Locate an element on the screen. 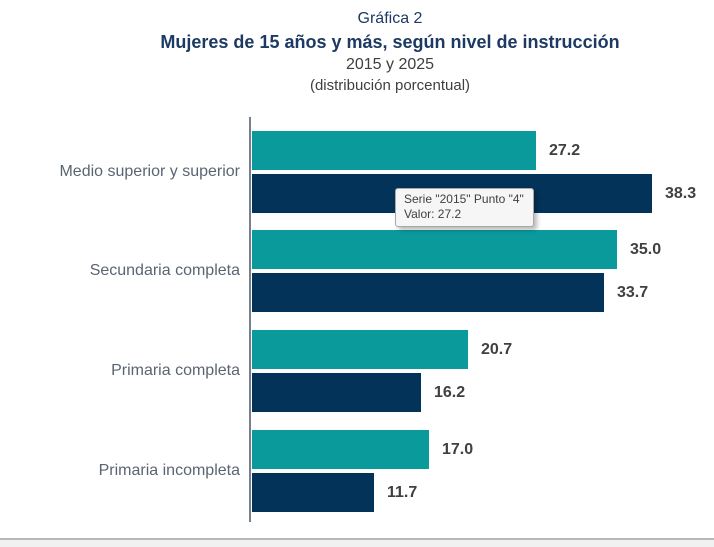  chart-number-label: Gráfica 2 is located at coordinates (390, 18).